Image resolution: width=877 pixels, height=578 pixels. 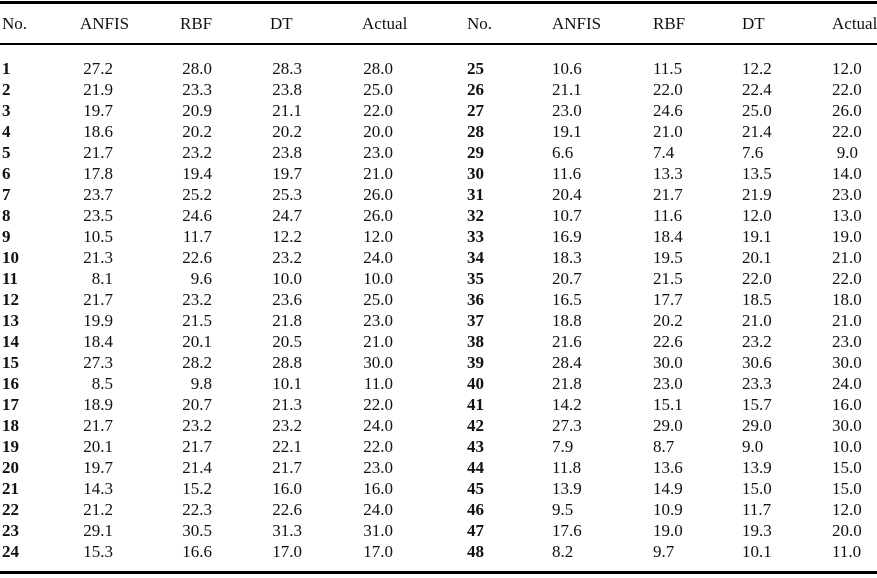 What do you see at coordinates (475, 488) in the screenshot?
I see `row-number-cell: 45` at bounding box center [475, 488].